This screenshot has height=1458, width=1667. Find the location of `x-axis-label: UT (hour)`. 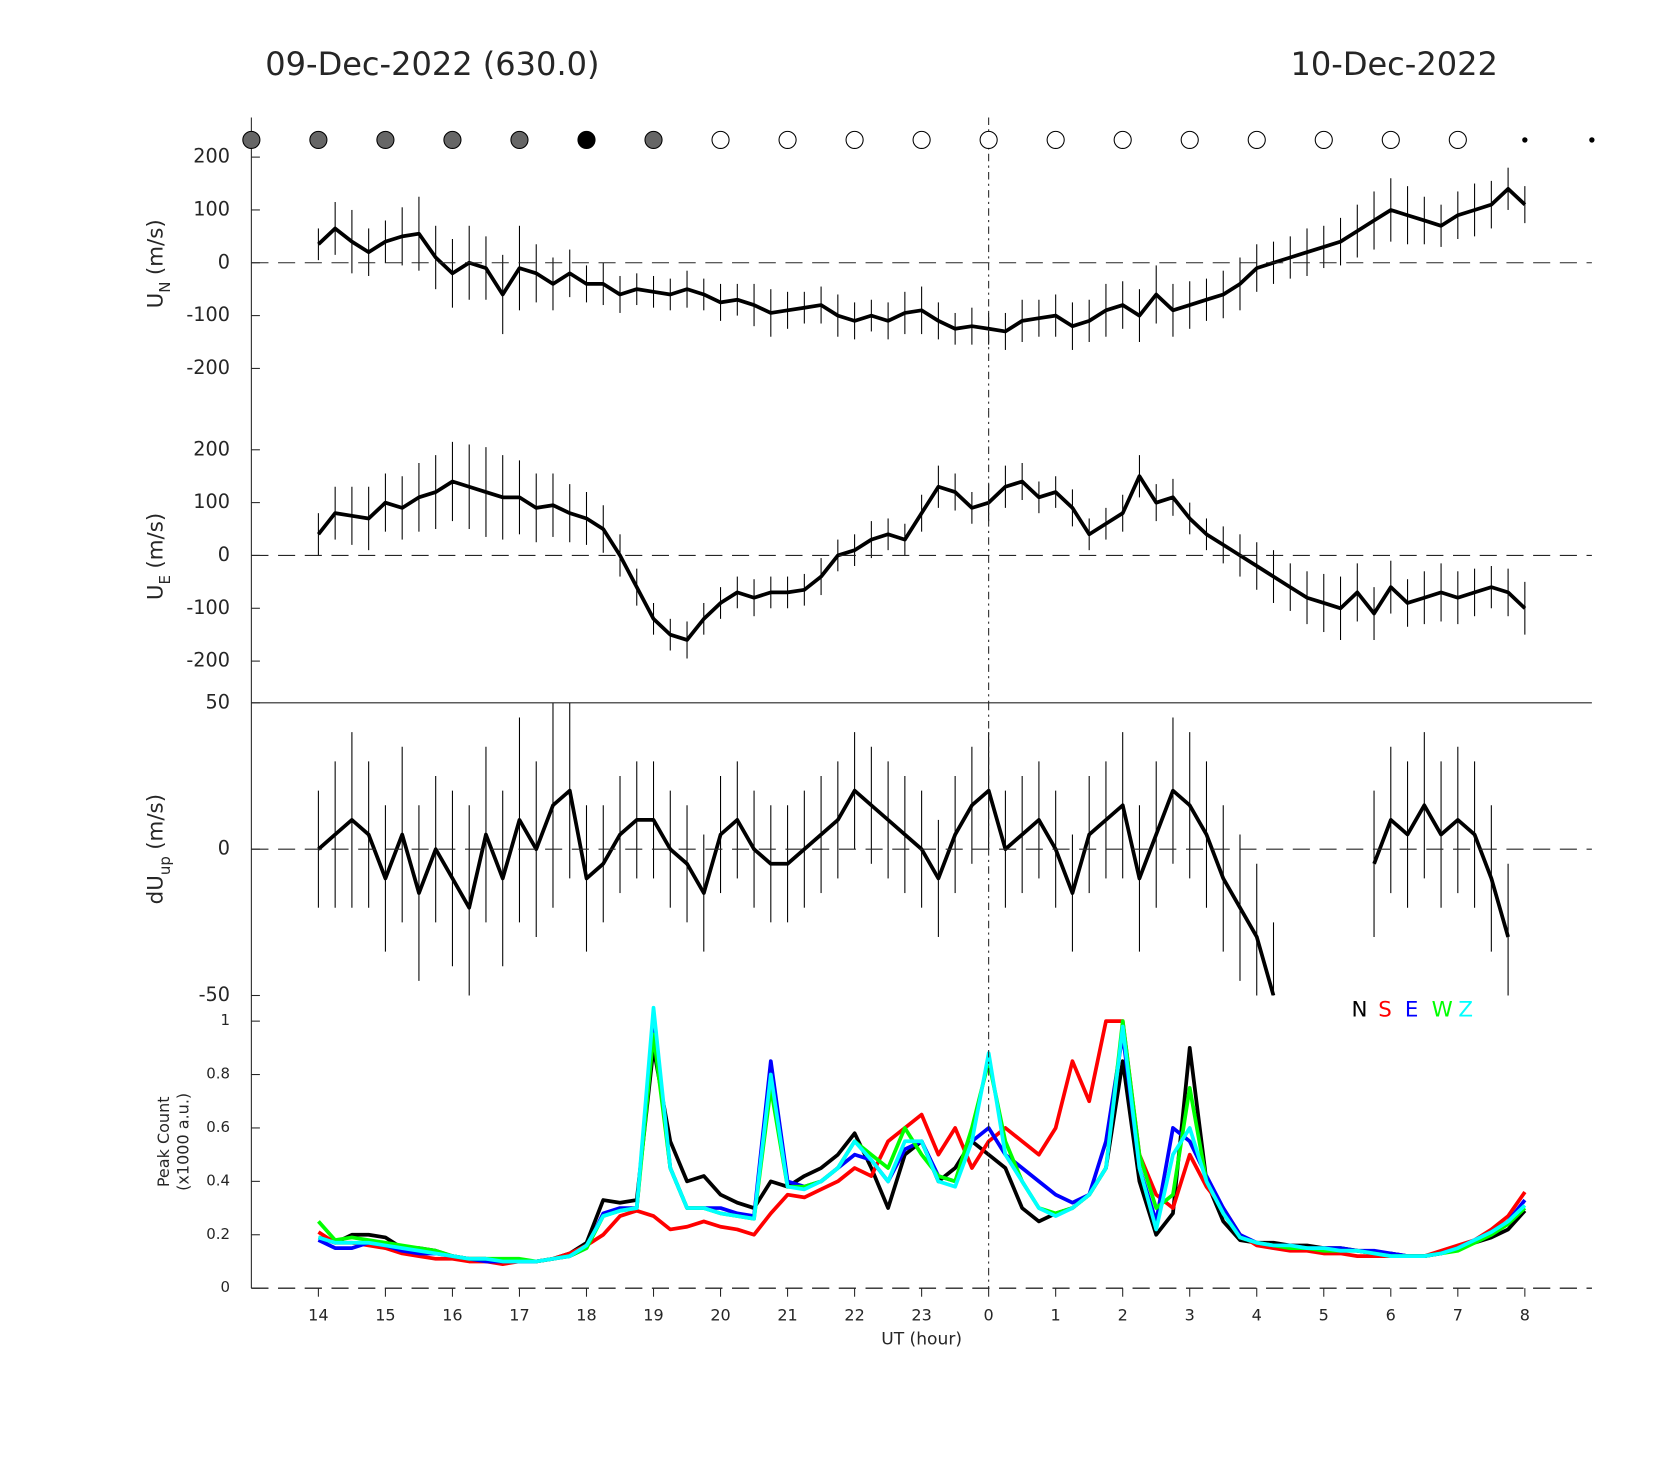

x-axis-label: UT (hour) is located at coordinates (921, 1339).